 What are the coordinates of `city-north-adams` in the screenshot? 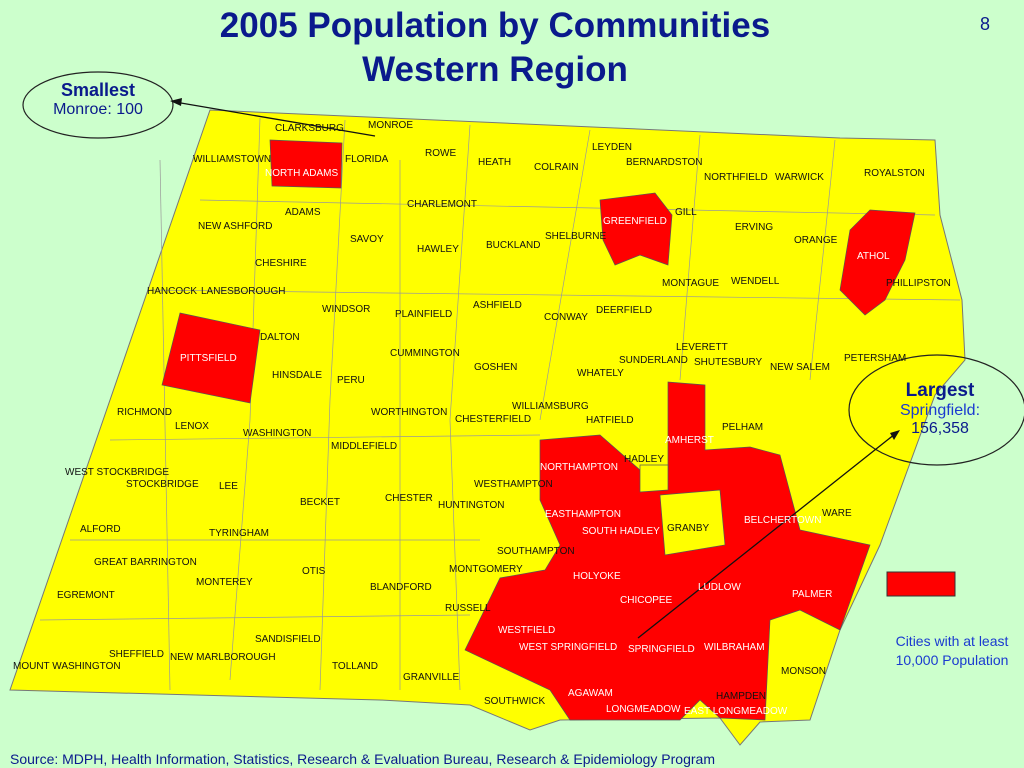 It's located at (306, 164).